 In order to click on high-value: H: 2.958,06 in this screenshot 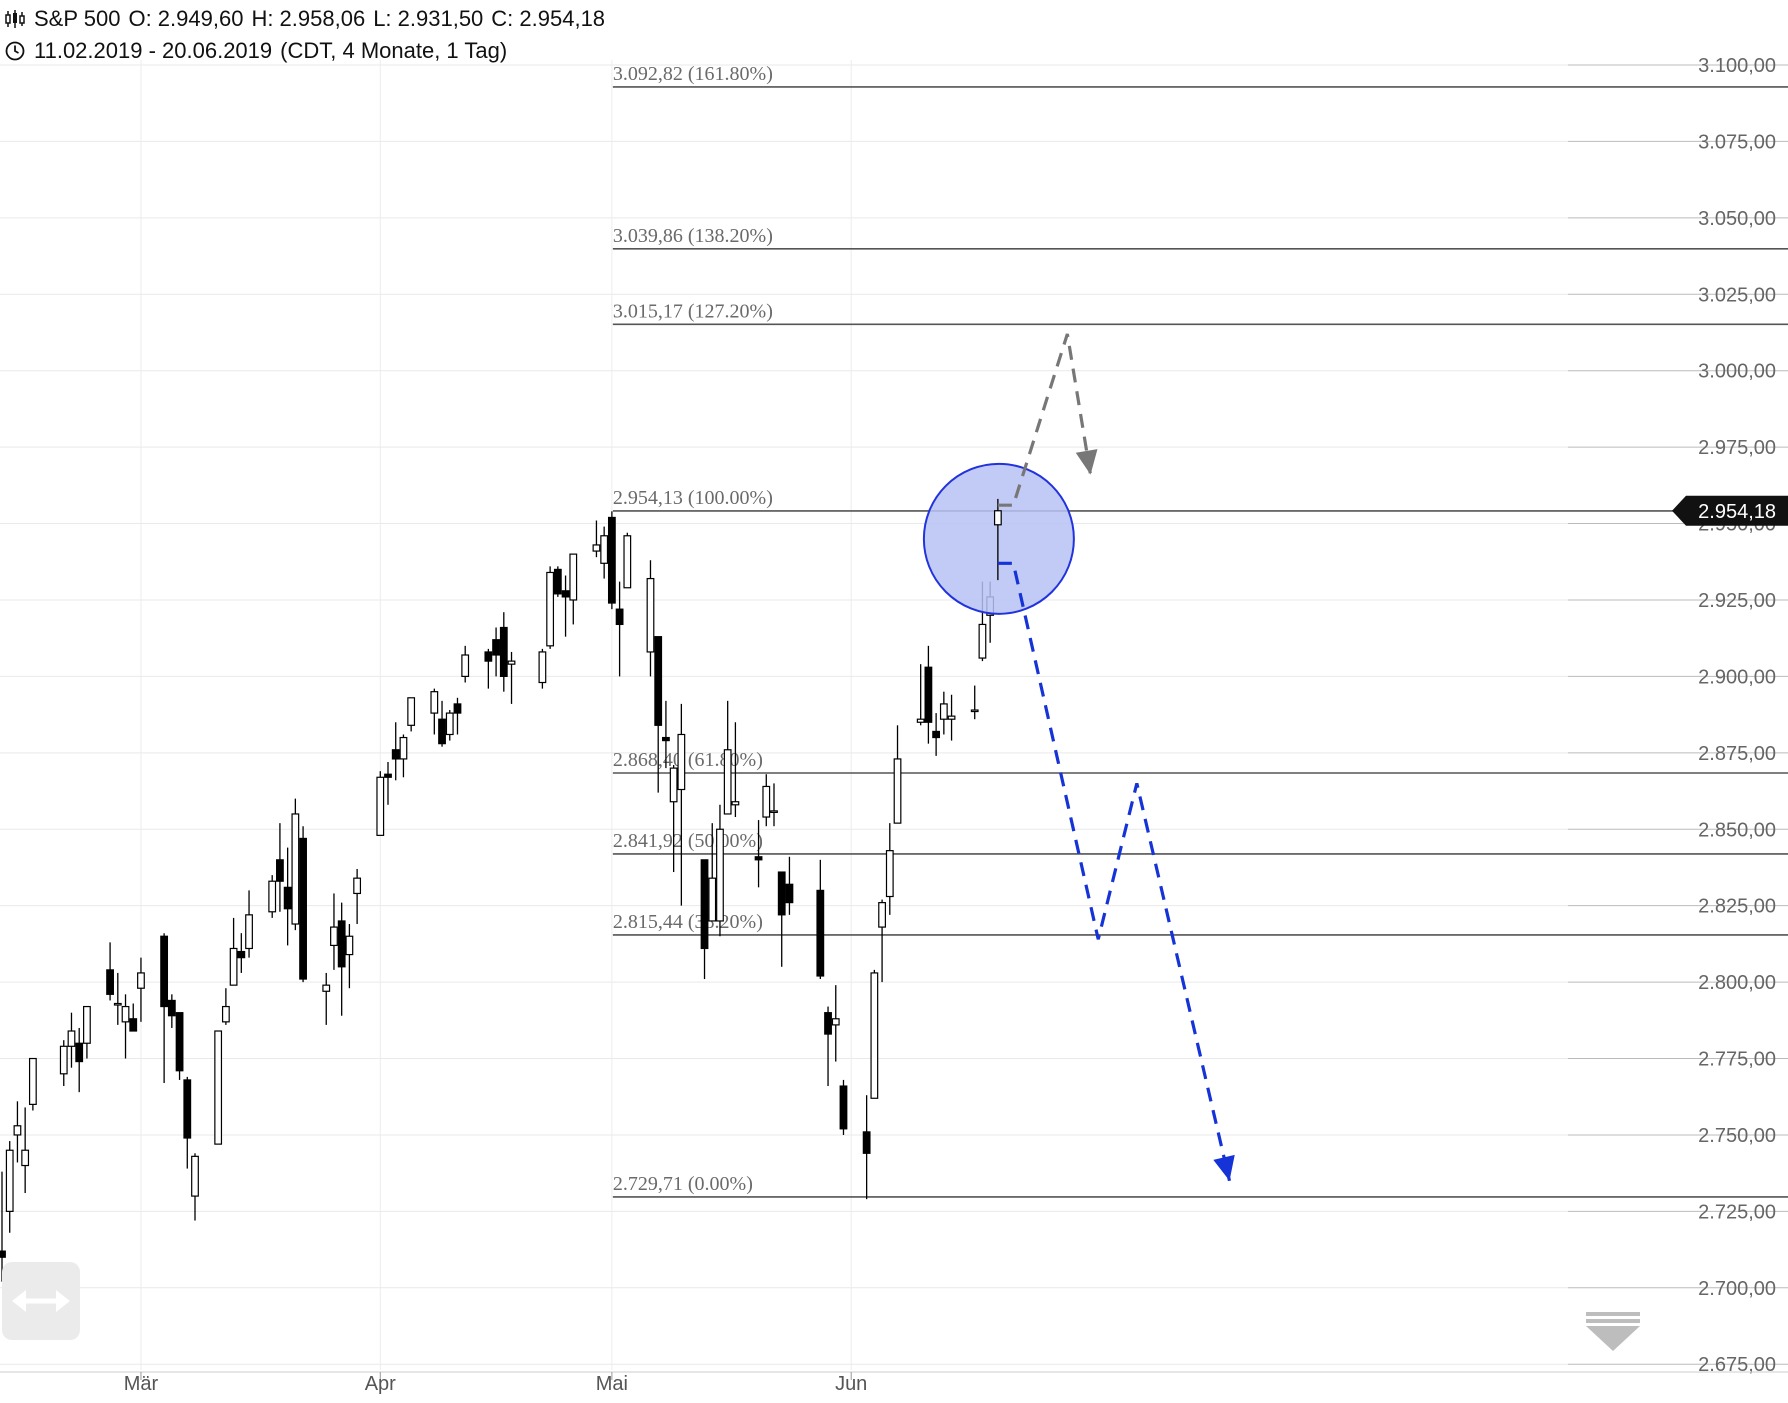, I will do `click(308, 18)`.